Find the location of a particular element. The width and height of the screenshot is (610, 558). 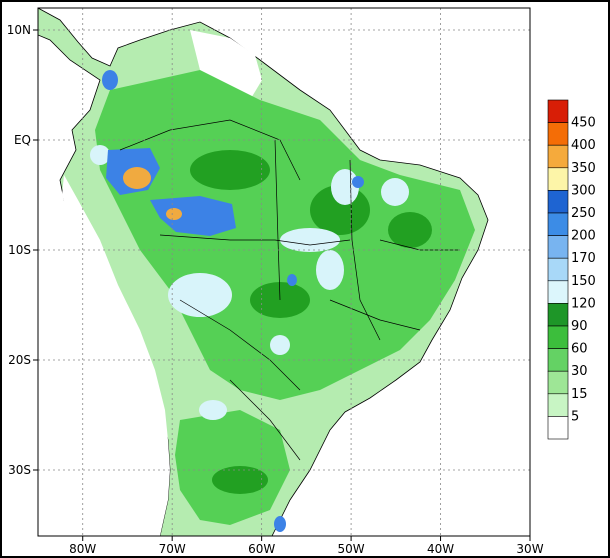

colorbar-label: 15 is located at coordinates (579, 394).